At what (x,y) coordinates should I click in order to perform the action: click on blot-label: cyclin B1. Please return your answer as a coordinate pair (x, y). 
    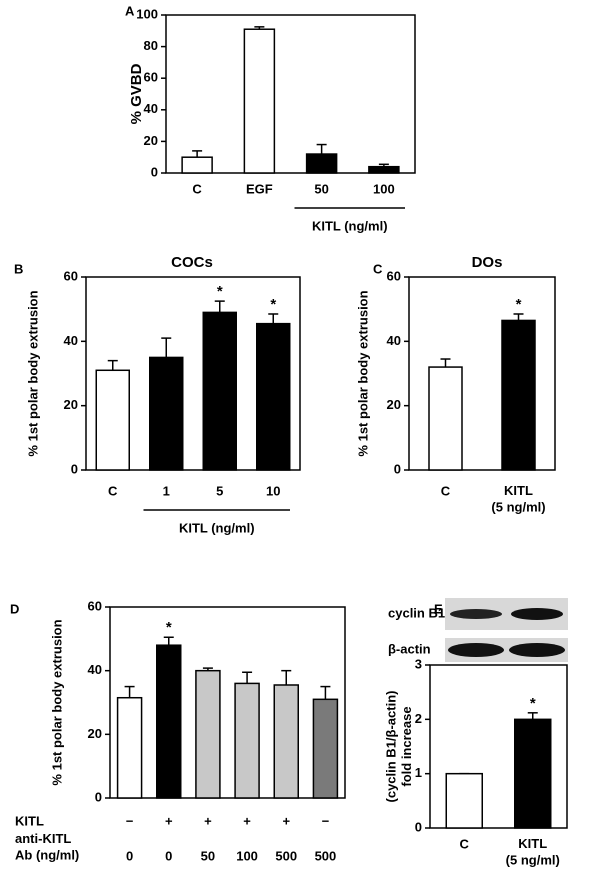
    Looking at the image, I should click on (416, 612).